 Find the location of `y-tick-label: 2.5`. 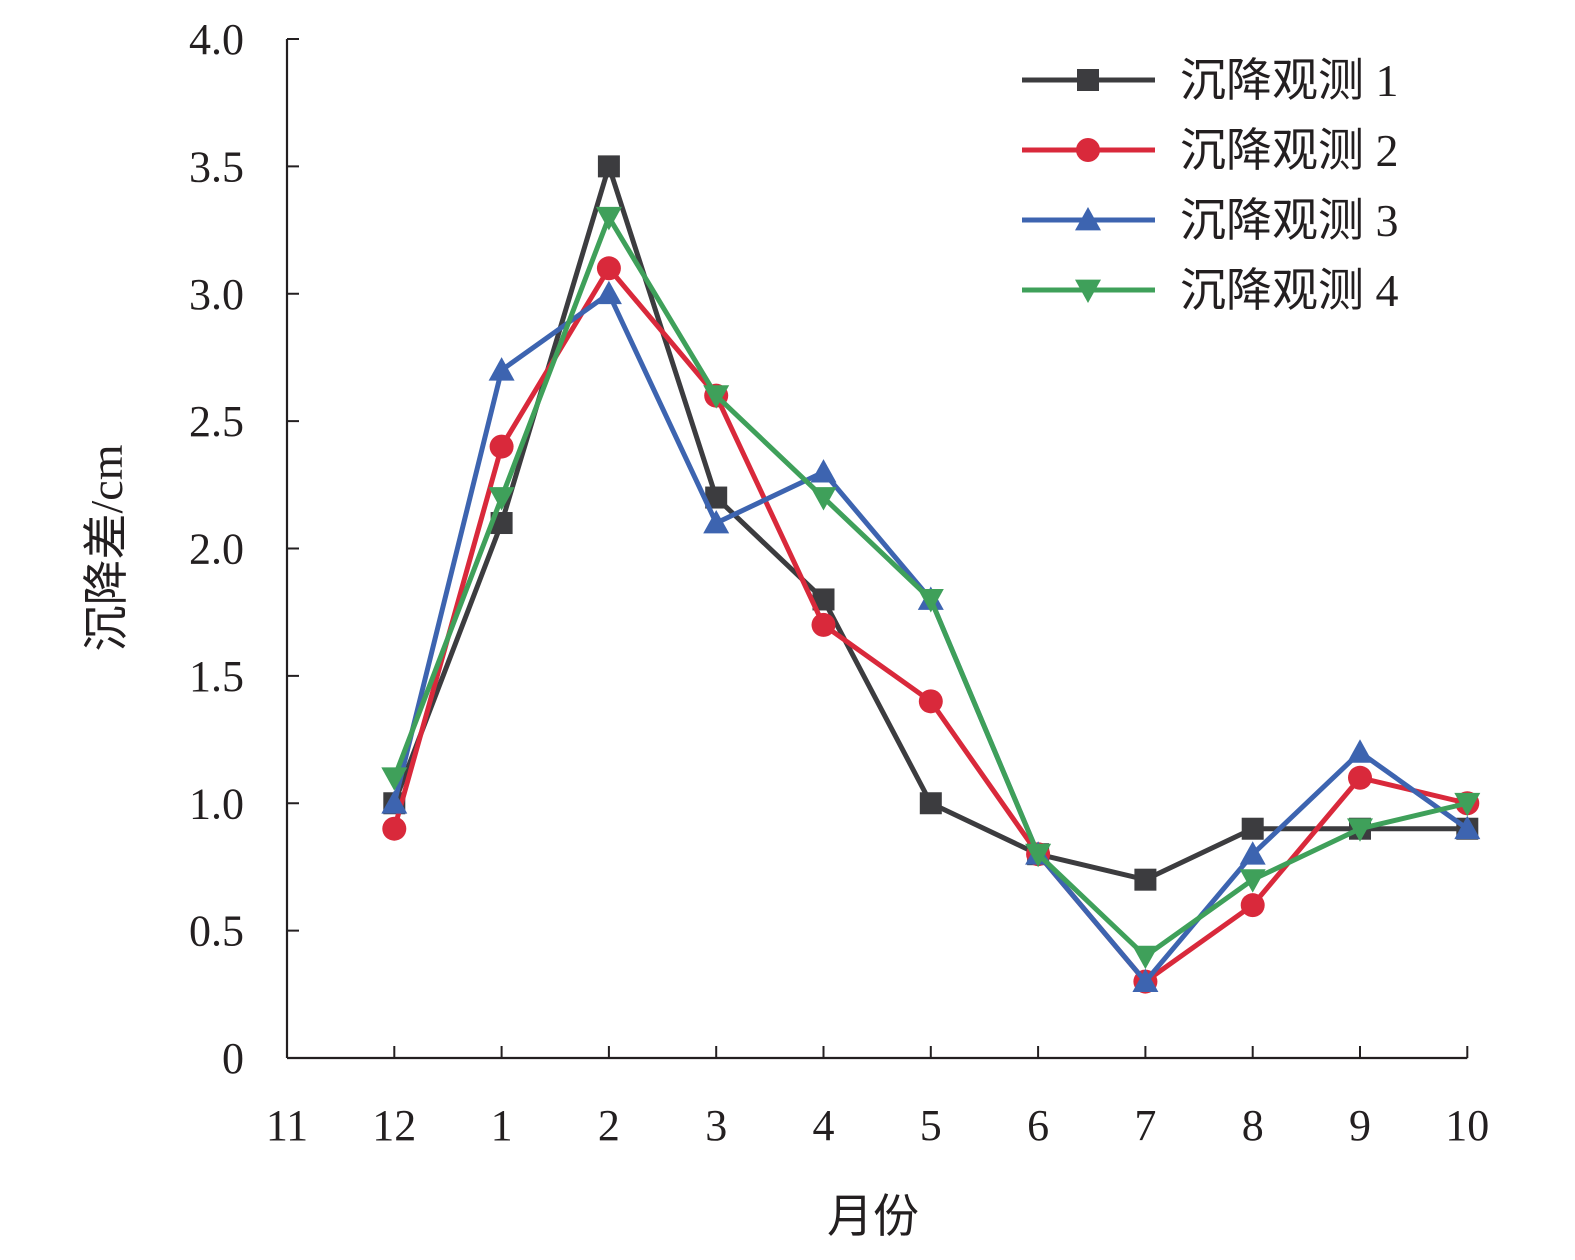

y-tick-label: 2.5 is located at coordinates (216, 421).